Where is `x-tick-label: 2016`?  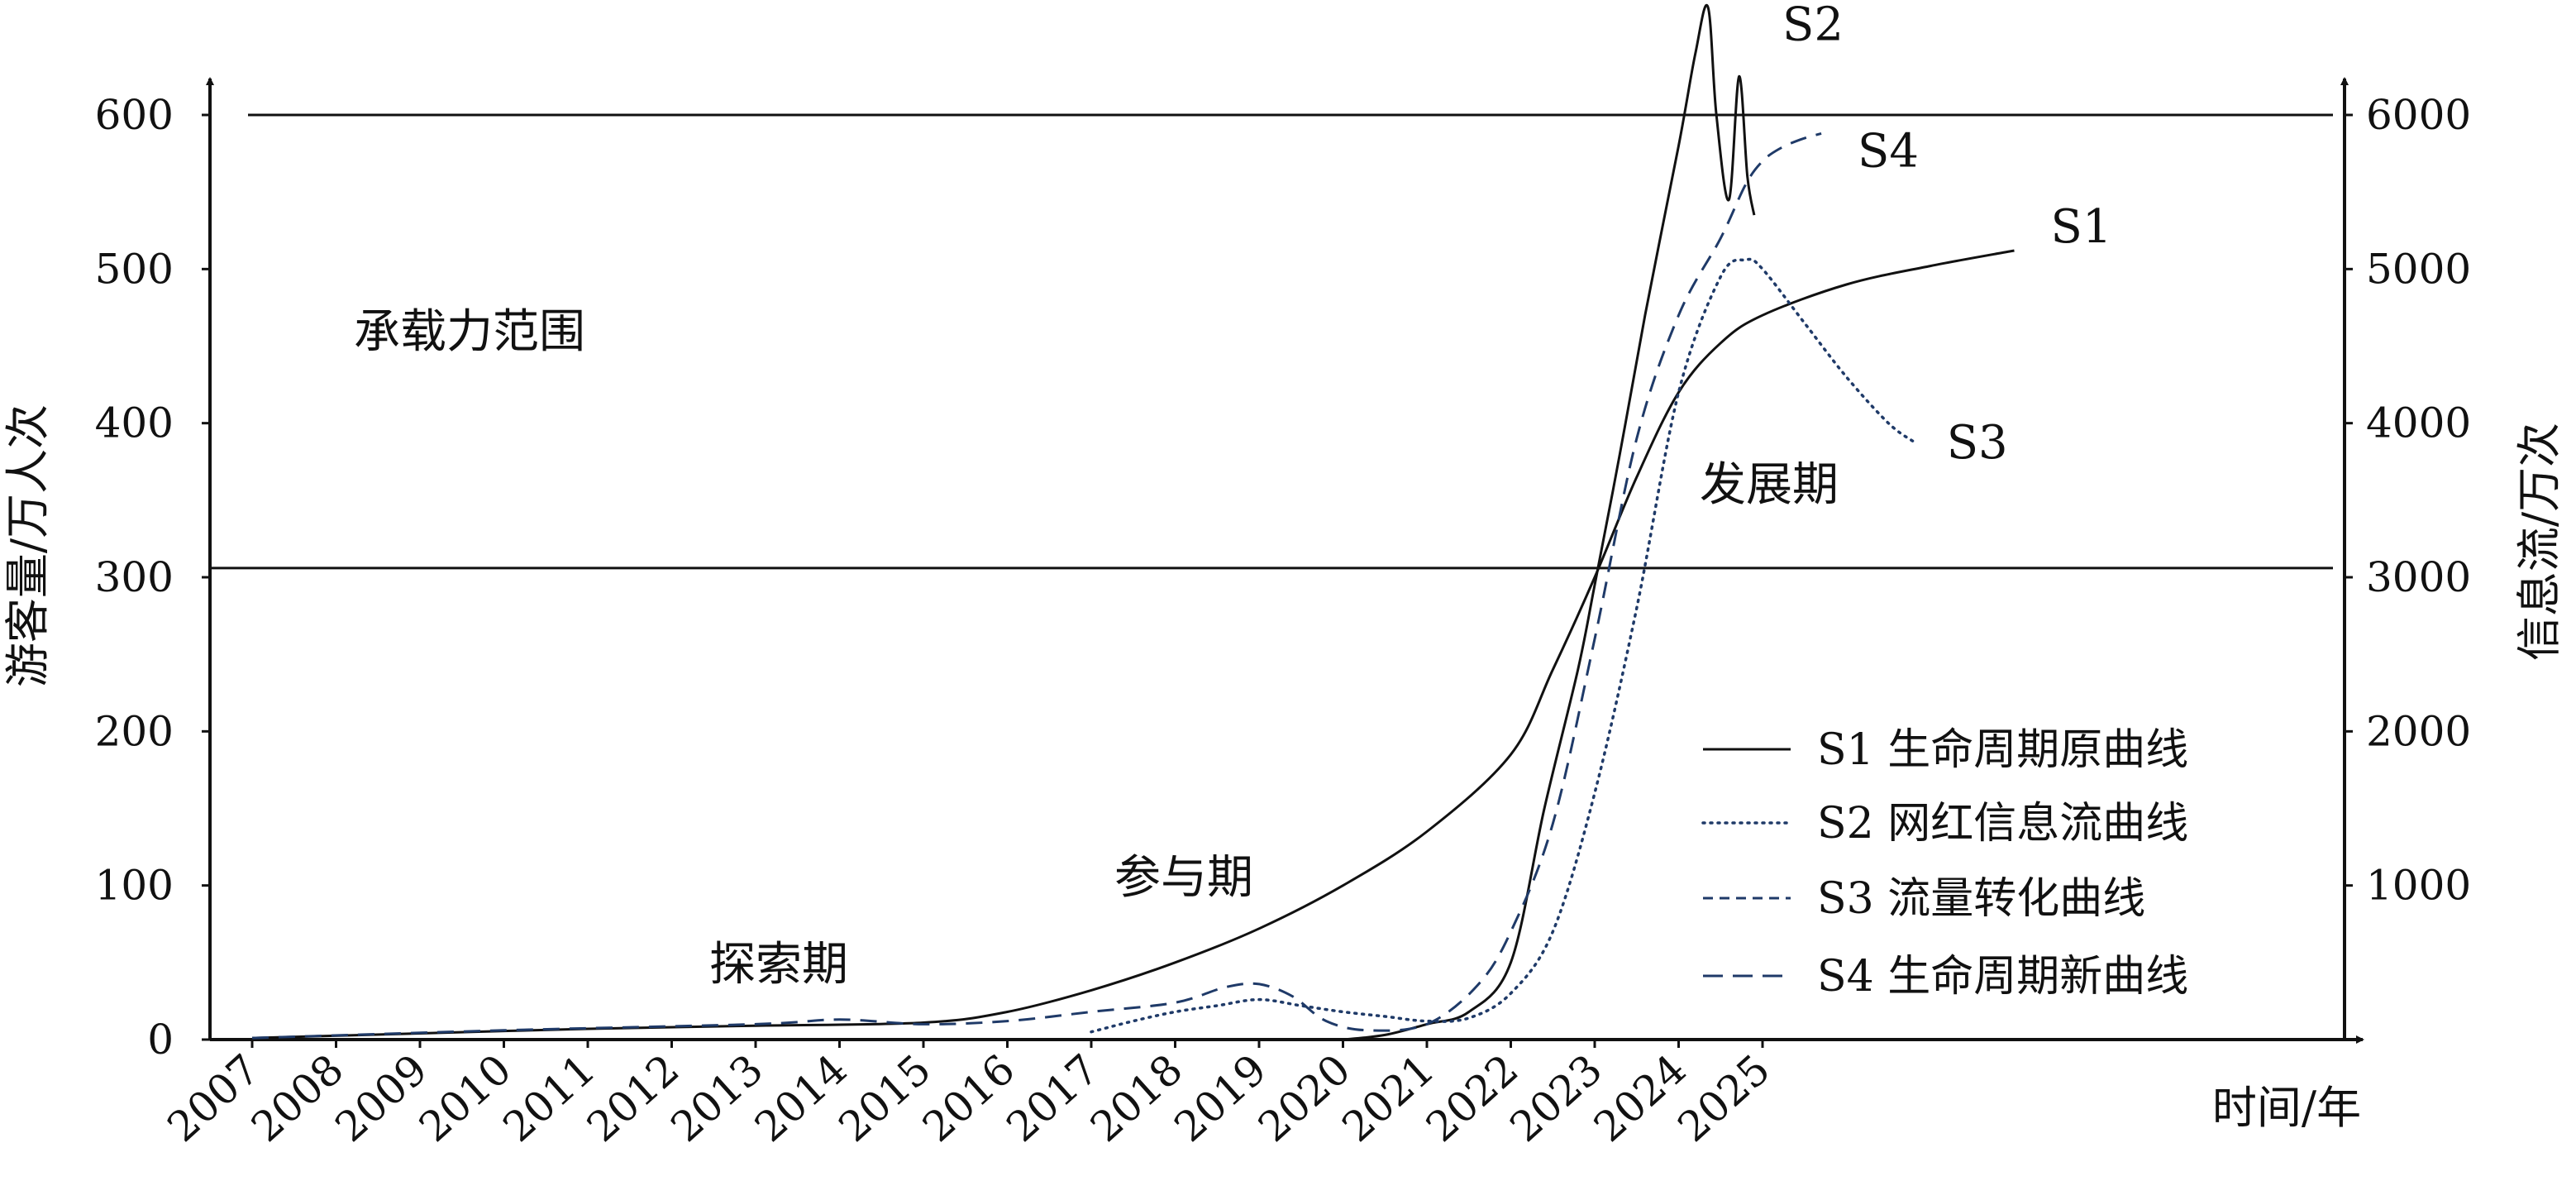 x-tick-label: 2016 is located at coordinates (968, 1098).